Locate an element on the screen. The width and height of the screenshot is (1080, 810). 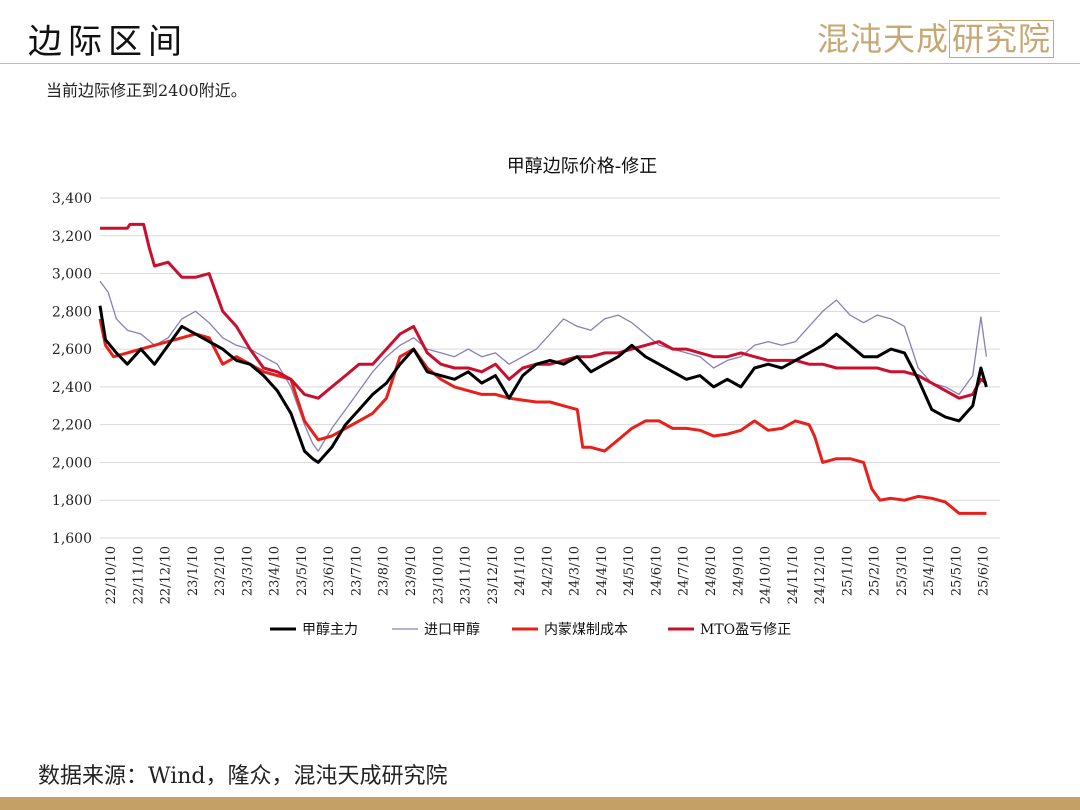
y-tick-label: 2,200 is located at coordinates (72, 426).